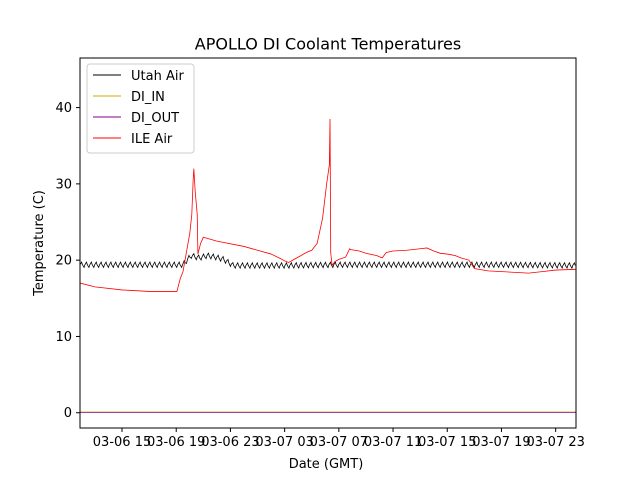 This screenshot has width=640, height=480. I want to click on series-line-utah-air, so click(328, 261).